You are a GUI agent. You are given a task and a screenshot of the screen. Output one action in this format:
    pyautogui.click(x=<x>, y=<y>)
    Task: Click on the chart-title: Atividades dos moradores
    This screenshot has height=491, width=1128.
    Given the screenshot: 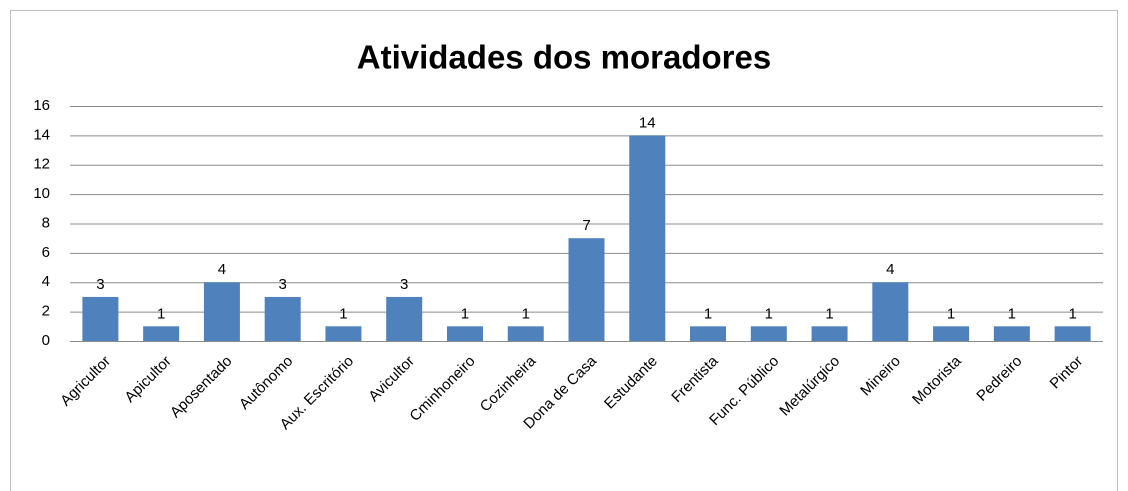 What is the action you would take?
    pyautogui.click(x=564, y=57)
    